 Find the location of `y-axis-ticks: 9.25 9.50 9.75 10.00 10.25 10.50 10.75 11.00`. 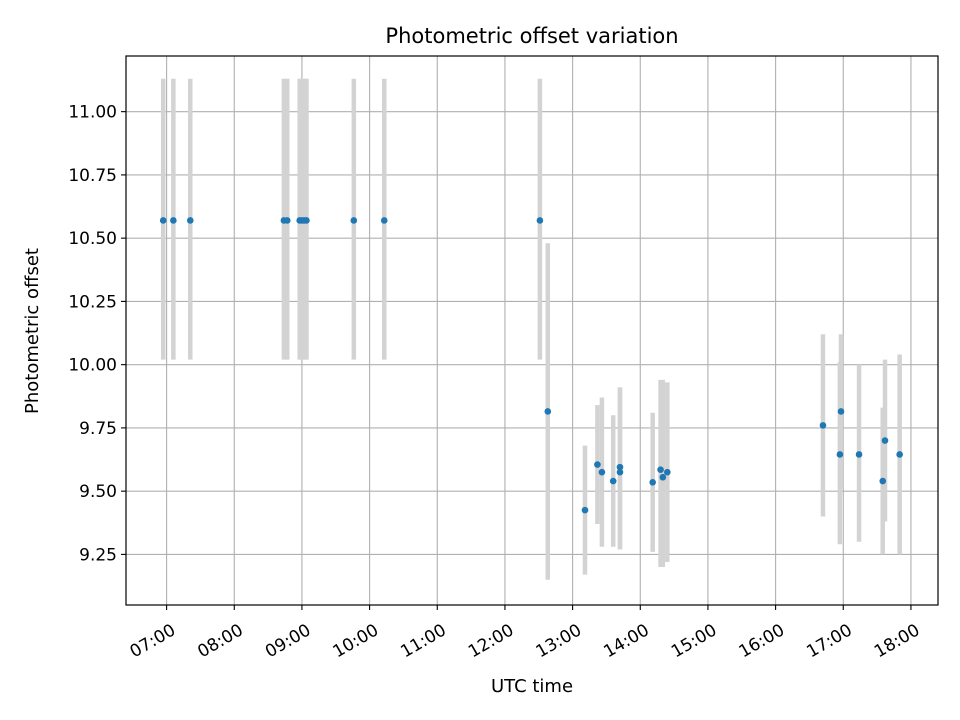

y-axis-ticks: 9.25 9.50 9.75 10.00 10.25 10.50 10.75 11.00 is located at coordinates (97, 334).